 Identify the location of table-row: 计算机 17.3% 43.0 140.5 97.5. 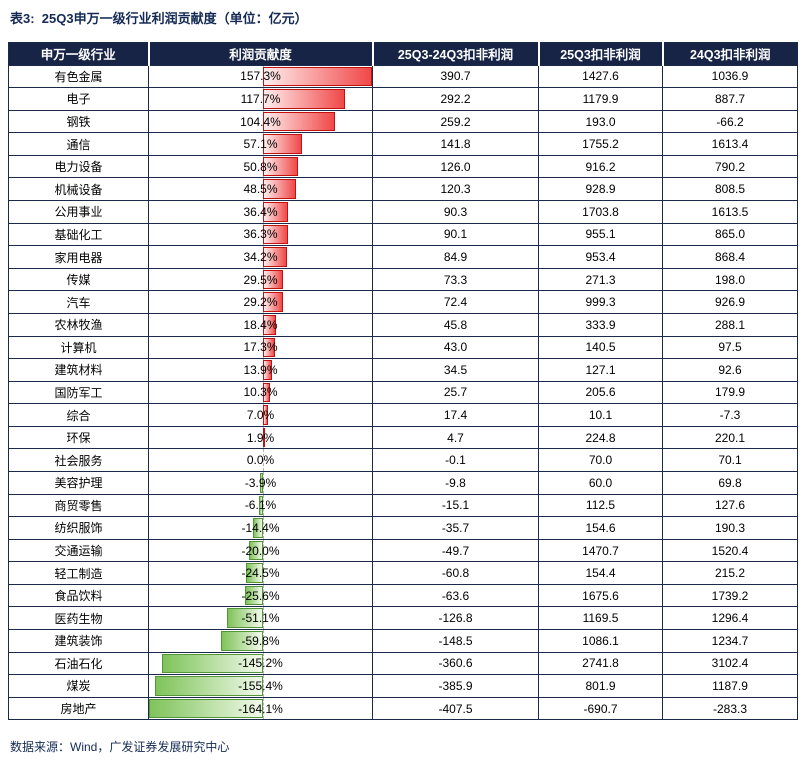
(403, 347).